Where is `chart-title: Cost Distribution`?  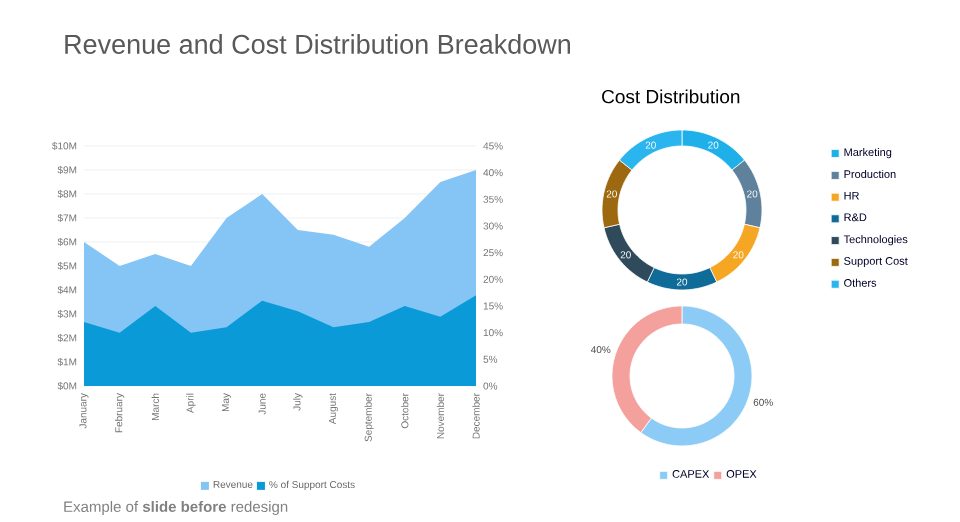
chart-title: Cost Distribution is located at coordinates (671, 96).